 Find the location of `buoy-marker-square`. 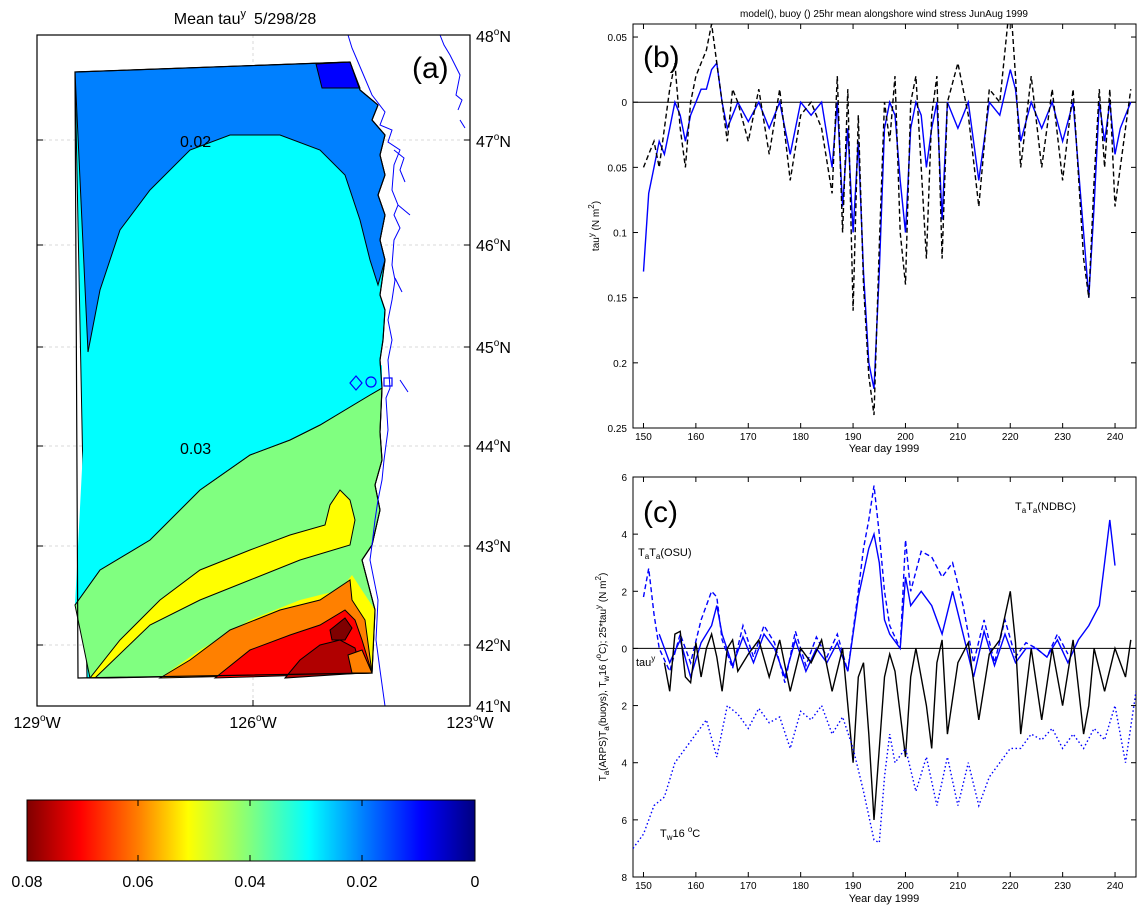

buoy-marker-square is located at coordinates (388, 382).